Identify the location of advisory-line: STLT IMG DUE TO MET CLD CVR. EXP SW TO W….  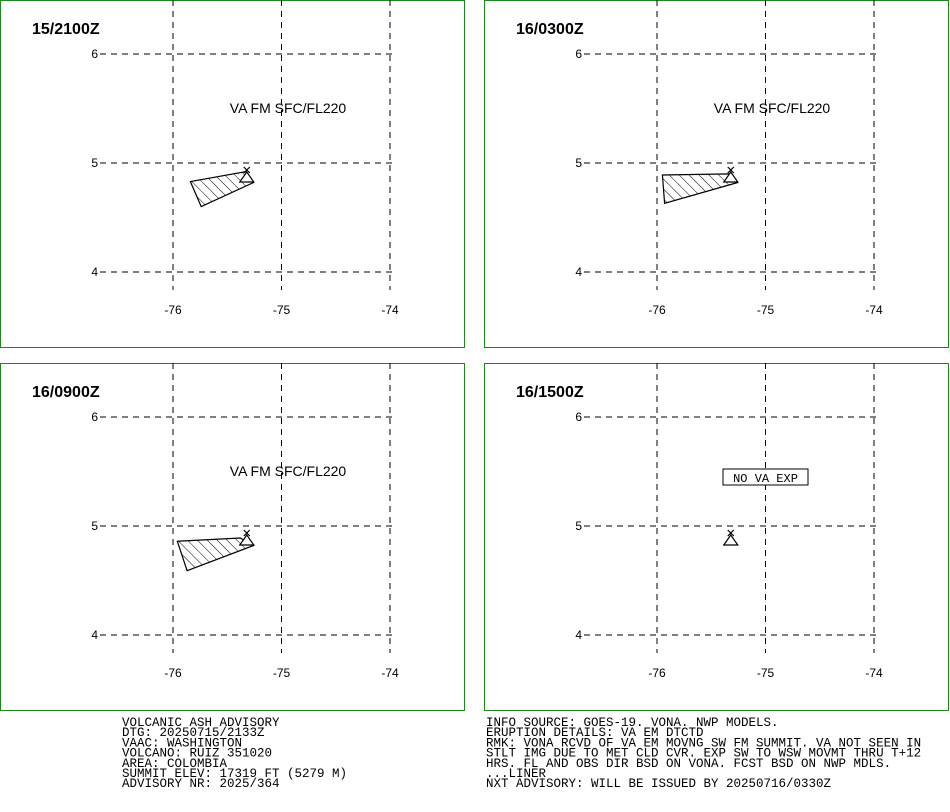
(703, 754).